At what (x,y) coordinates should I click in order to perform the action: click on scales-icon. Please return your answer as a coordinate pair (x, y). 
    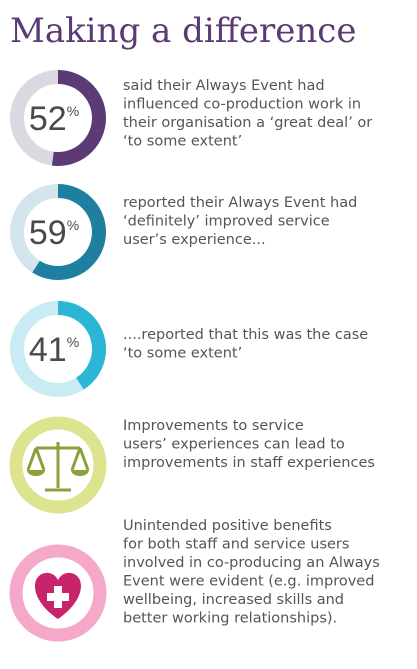
    Looking at the image, I should click on (58, 465).